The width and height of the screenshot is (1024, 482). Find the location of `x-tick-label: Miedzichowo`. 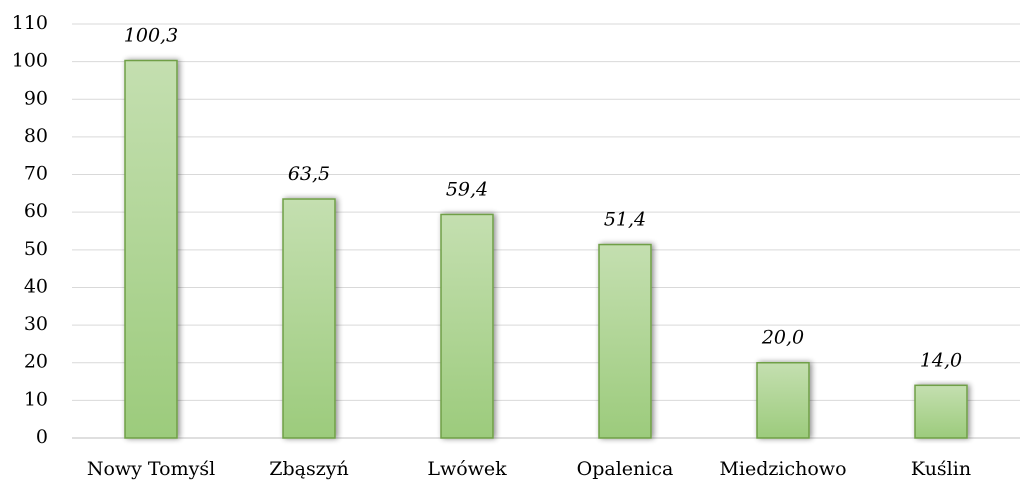

x-tick-label: Miedzichowo is located at coordinates (782, 469).